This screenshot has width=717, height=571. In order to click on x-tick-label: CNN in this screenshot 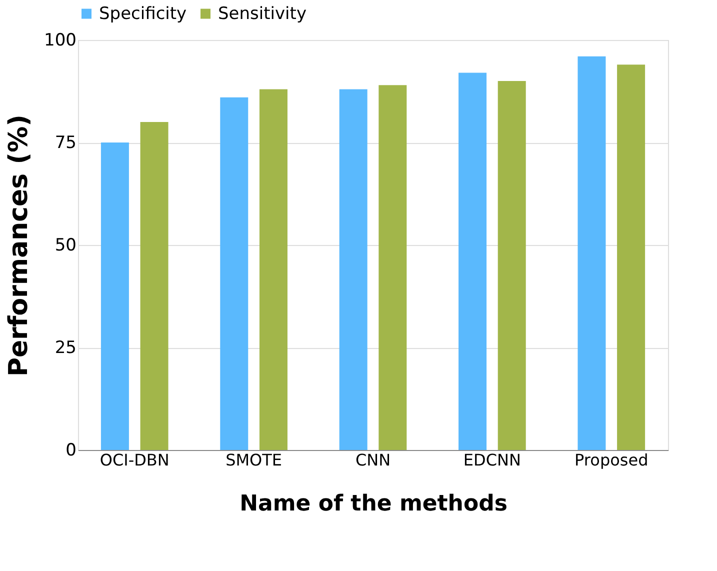, I will do `click(373, 460)`.